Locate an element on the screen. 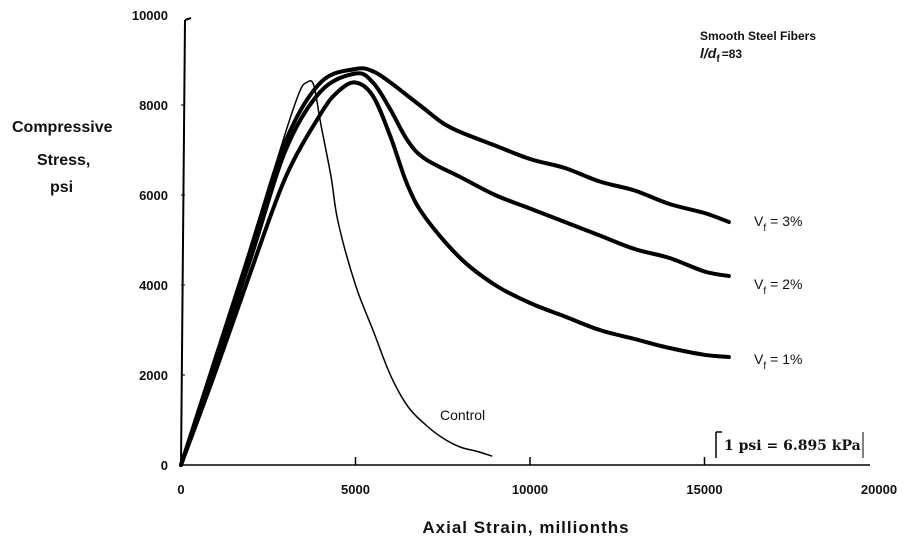  fiber-note-line-2: l/df =83 is located at coordinates (721, 55).